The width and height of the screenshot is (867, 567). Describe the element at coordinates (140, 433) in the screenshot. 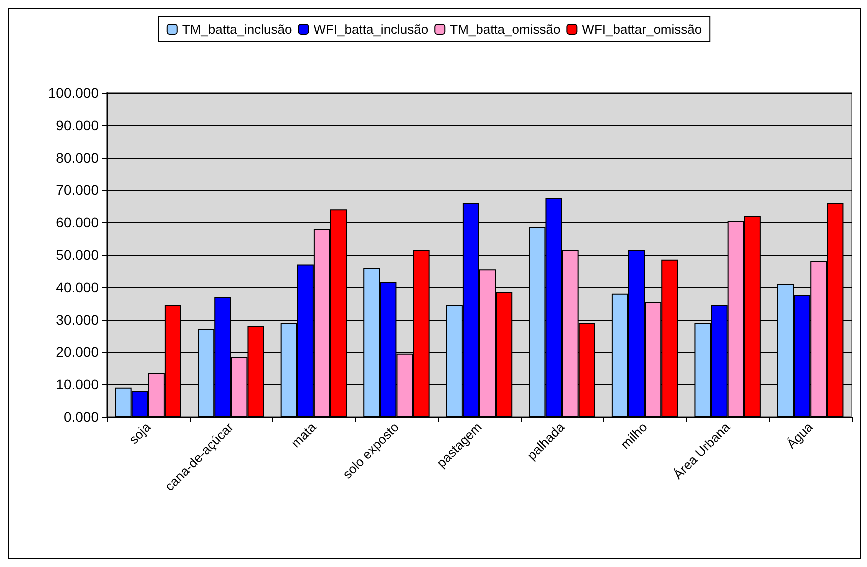

I see `x-tick-label: soja` at that location.